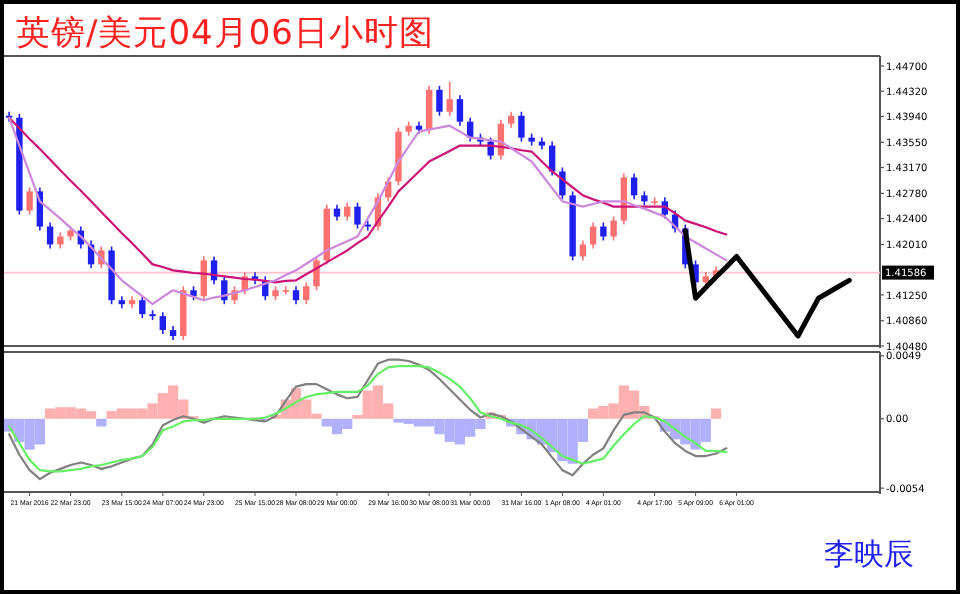  I want to click on chart-title: 英镑/美元04月06日小时图, so click(225, 34).